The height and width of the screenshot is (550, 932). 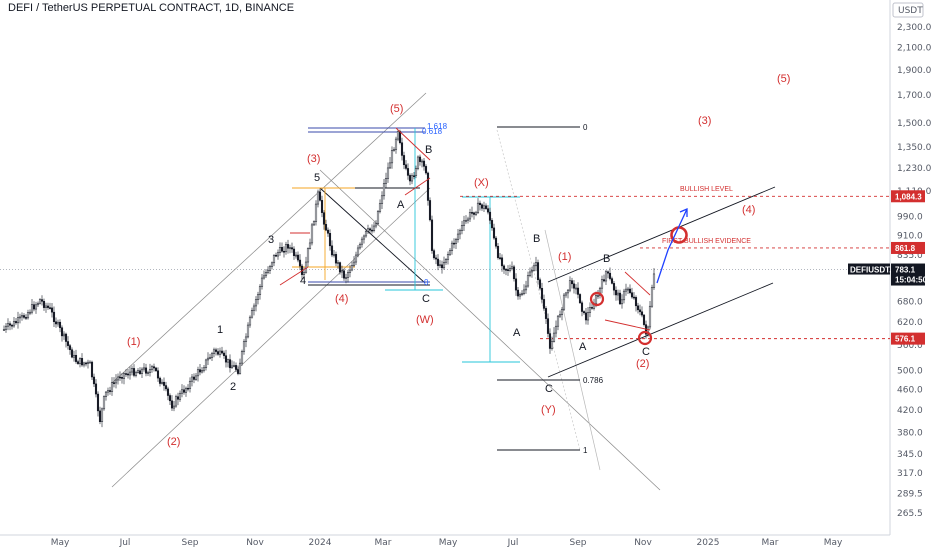 What do you see at coordinates (905, 270) in the screenshot?
I see `last-price-value: 783.1` at bounding box center [905, 270].